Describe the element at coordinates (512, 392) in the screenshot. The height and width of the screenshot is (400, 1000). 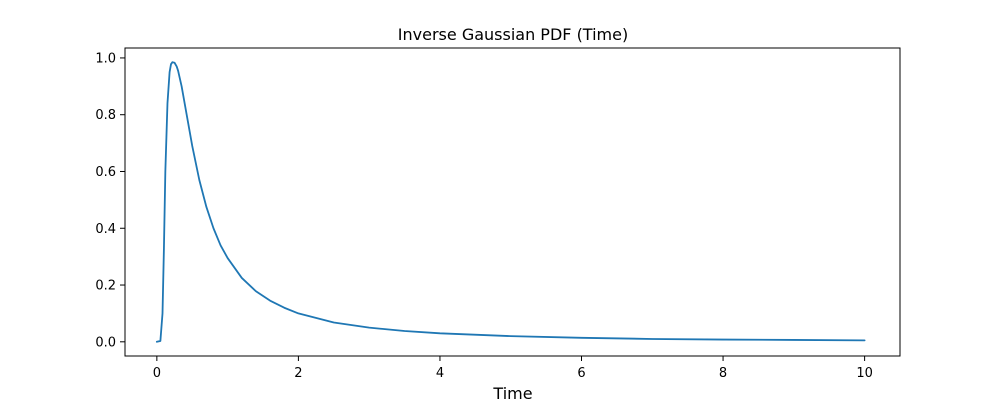
I see `x-axis-label: Time` at that location.